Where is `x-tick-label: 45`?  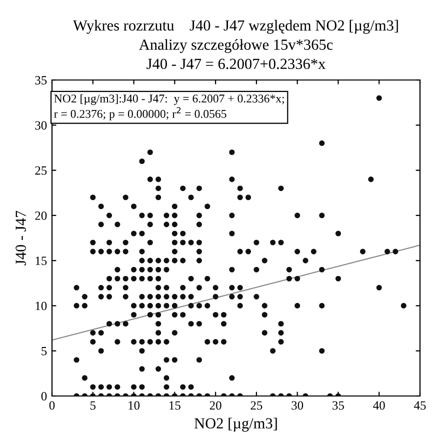
x-tick-label: 45 is located at coordinates (420, 405).